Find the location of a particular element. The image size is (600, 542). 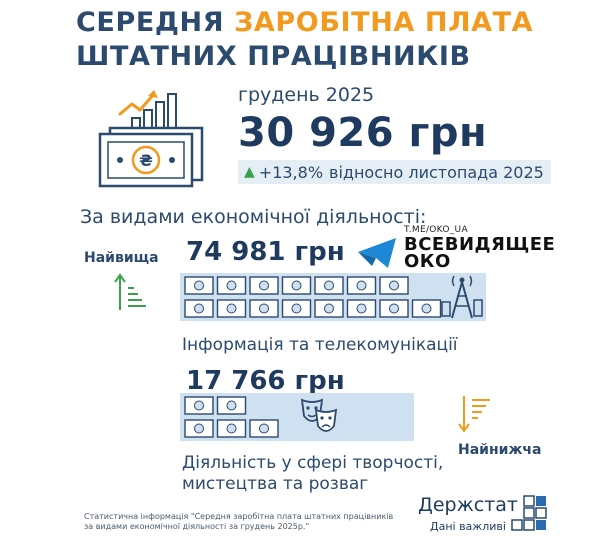

section-title: За видами економічної діяльності: is located at coordinates (253, 217).